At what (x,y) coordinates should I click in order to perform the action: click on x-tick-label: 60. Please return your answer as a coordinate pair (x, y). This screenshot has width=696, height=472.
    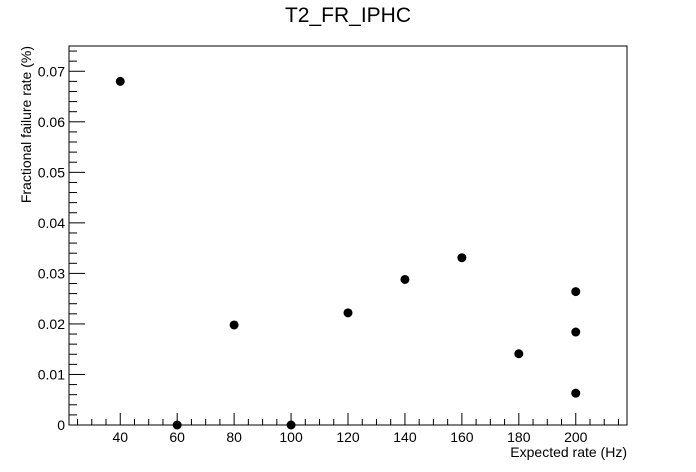
    Looking at the image, I should click on (177, 437).